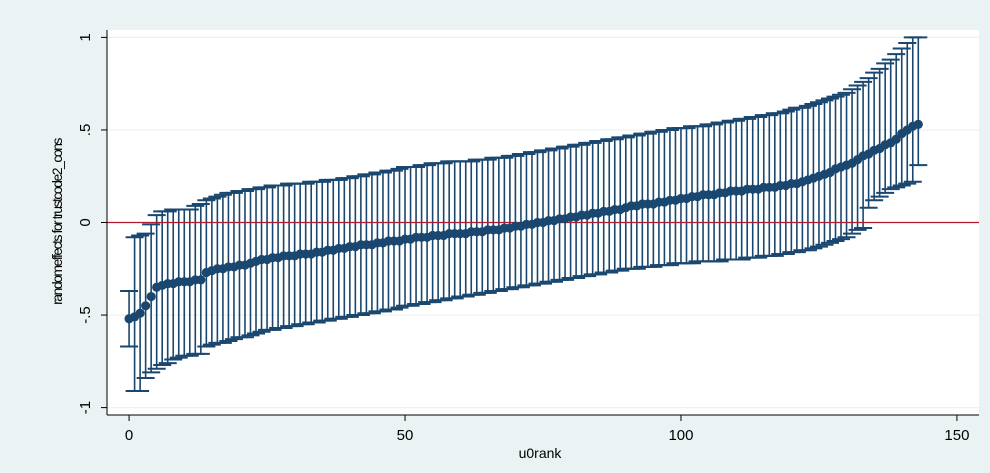  What do you see at coordinates (129, 435) in the screenshot?
I see `x-tick-label: 0` at bounding box center [129, 435].